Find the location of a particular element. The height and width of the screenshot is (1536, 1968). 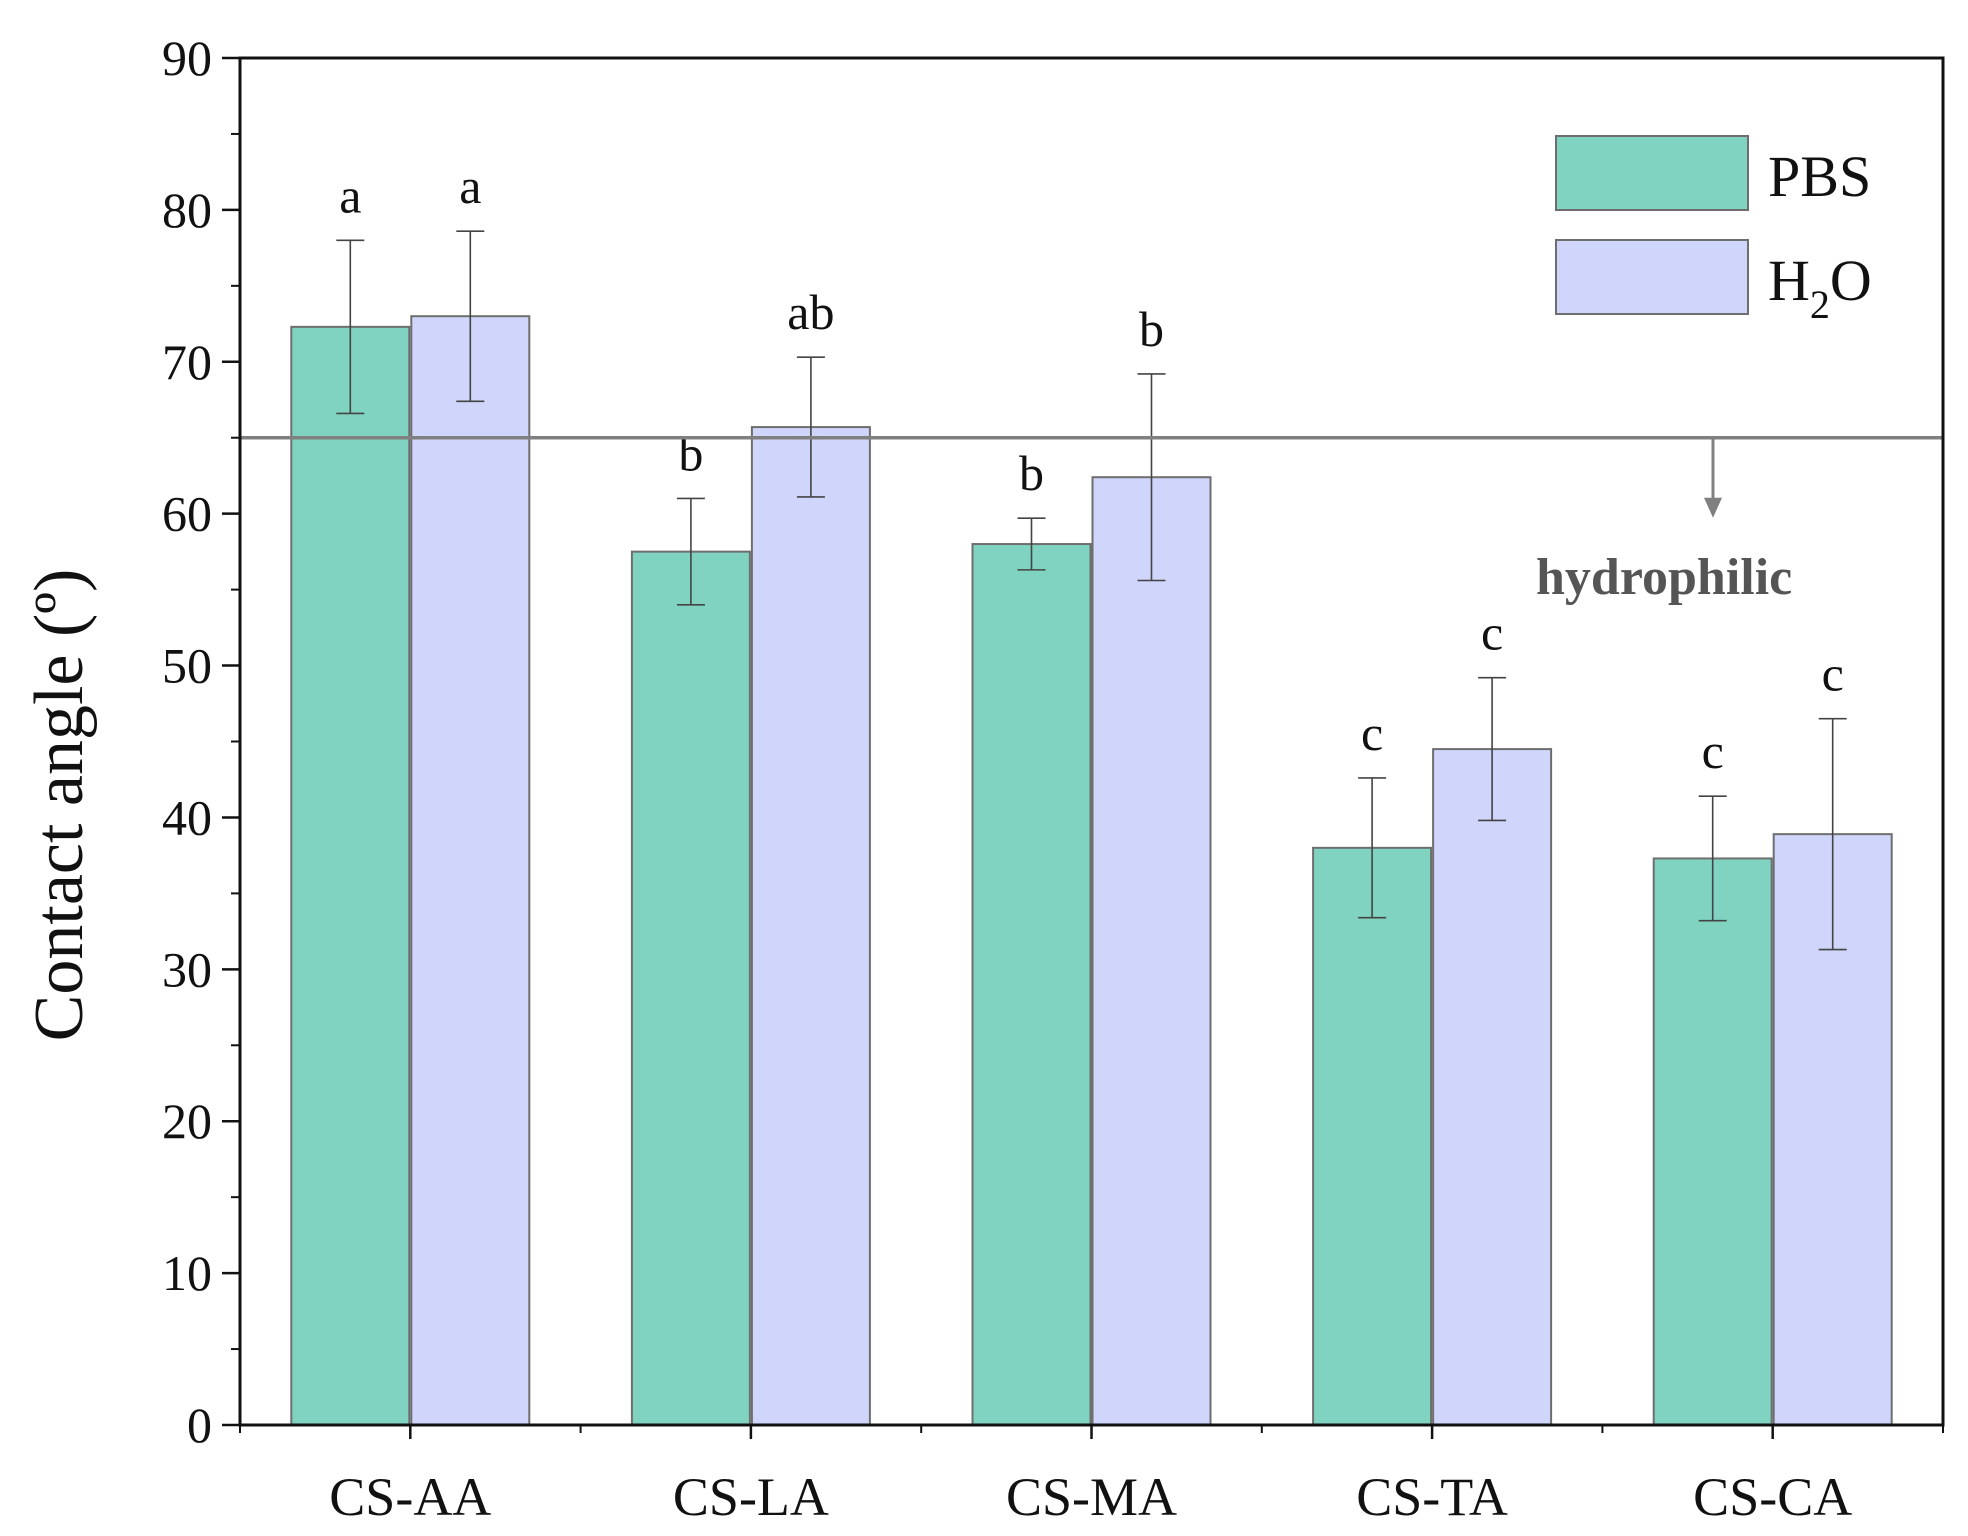

x-tick-label-cs-ta: CS-TA is located at coordinates (1432, 1497).